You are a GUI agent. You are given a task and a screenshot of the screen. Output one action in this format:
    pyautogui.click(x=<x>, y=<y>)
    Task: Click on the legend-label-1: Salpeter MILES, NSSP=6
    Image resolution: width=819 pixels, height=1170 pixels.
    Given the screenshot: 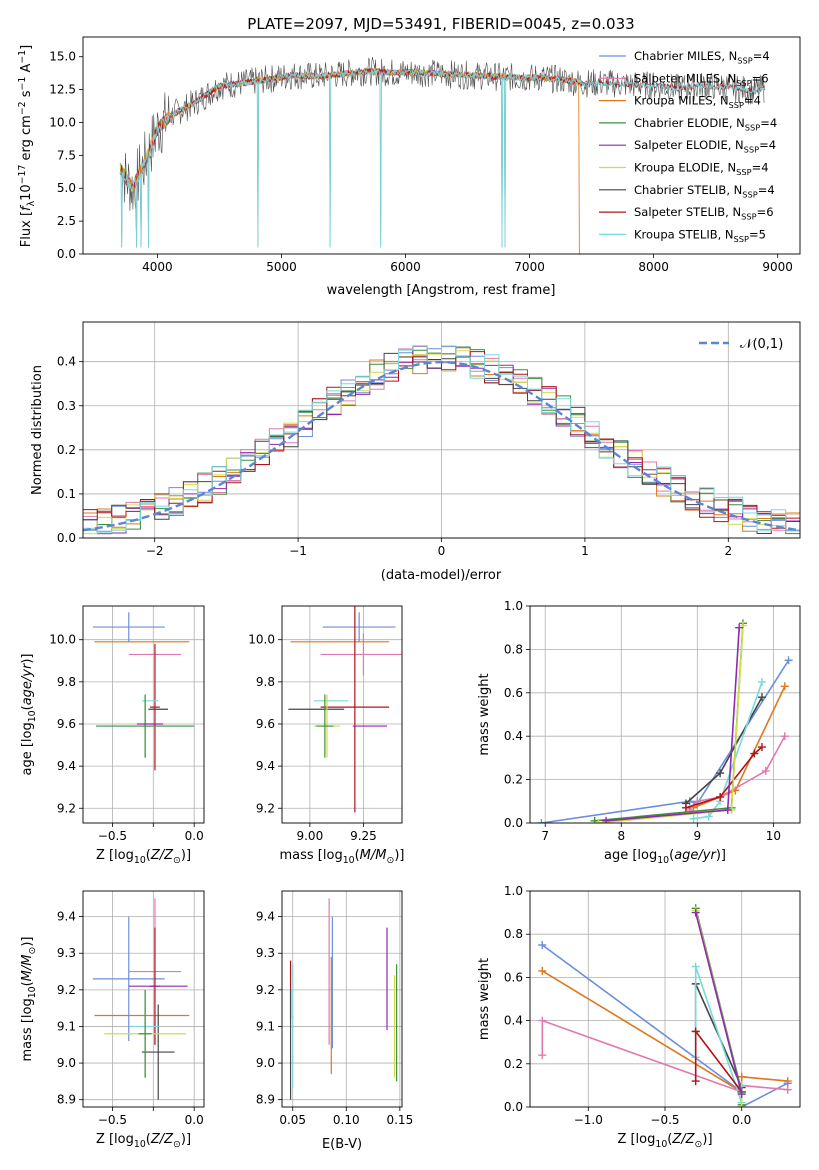 What is the action you would take?
    pyautogui.click(x=701, y=79)
    